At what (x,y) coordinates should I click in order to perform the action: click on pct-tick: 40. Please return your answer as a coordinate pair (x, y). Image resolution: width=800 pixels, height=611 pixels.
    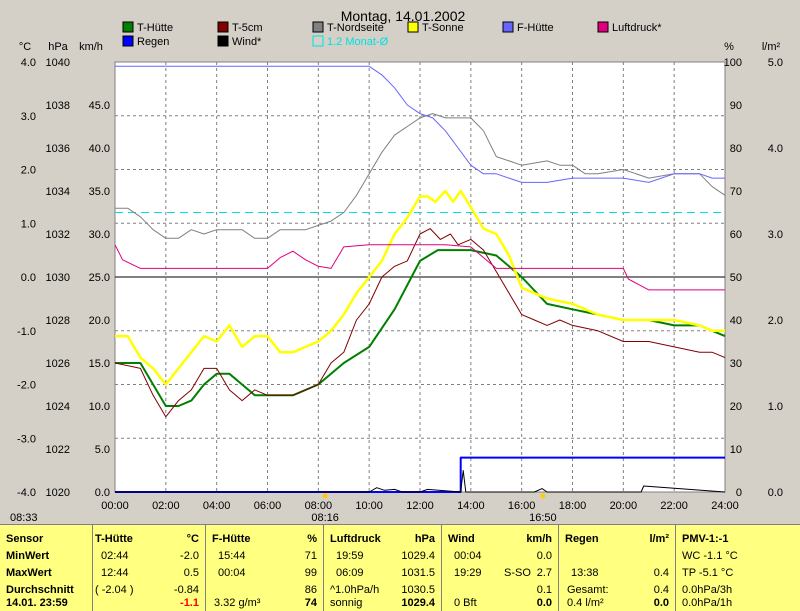
    Looking at the image, I should click on (736, 321).